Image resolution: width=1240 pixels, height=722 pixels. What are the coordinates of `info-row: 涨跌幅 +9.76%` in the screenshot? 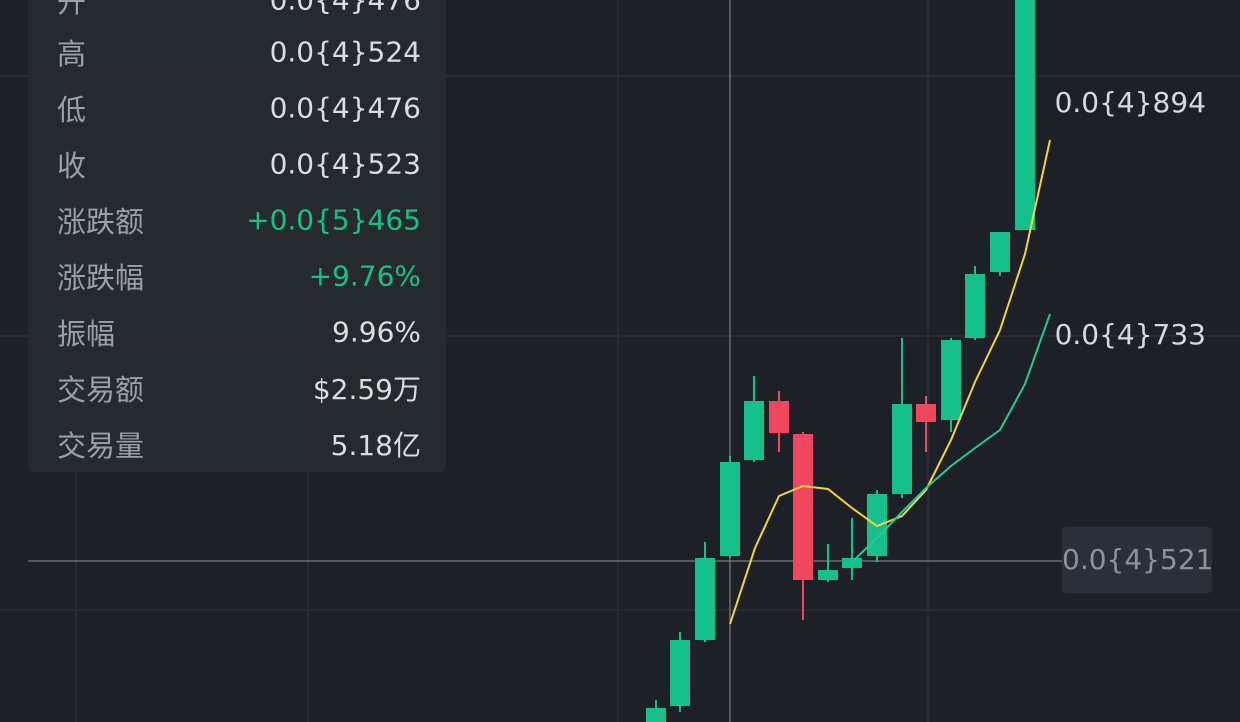 It's located at (237, 276).